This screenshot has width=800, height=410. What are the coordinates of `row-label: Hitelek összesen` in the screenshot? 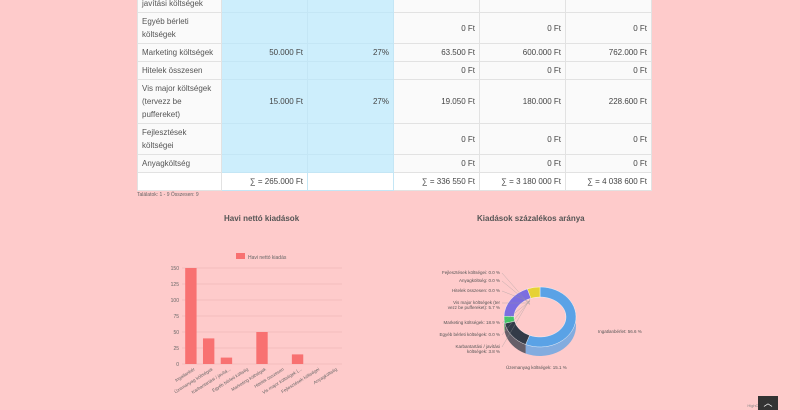 It's located at (179, 70).